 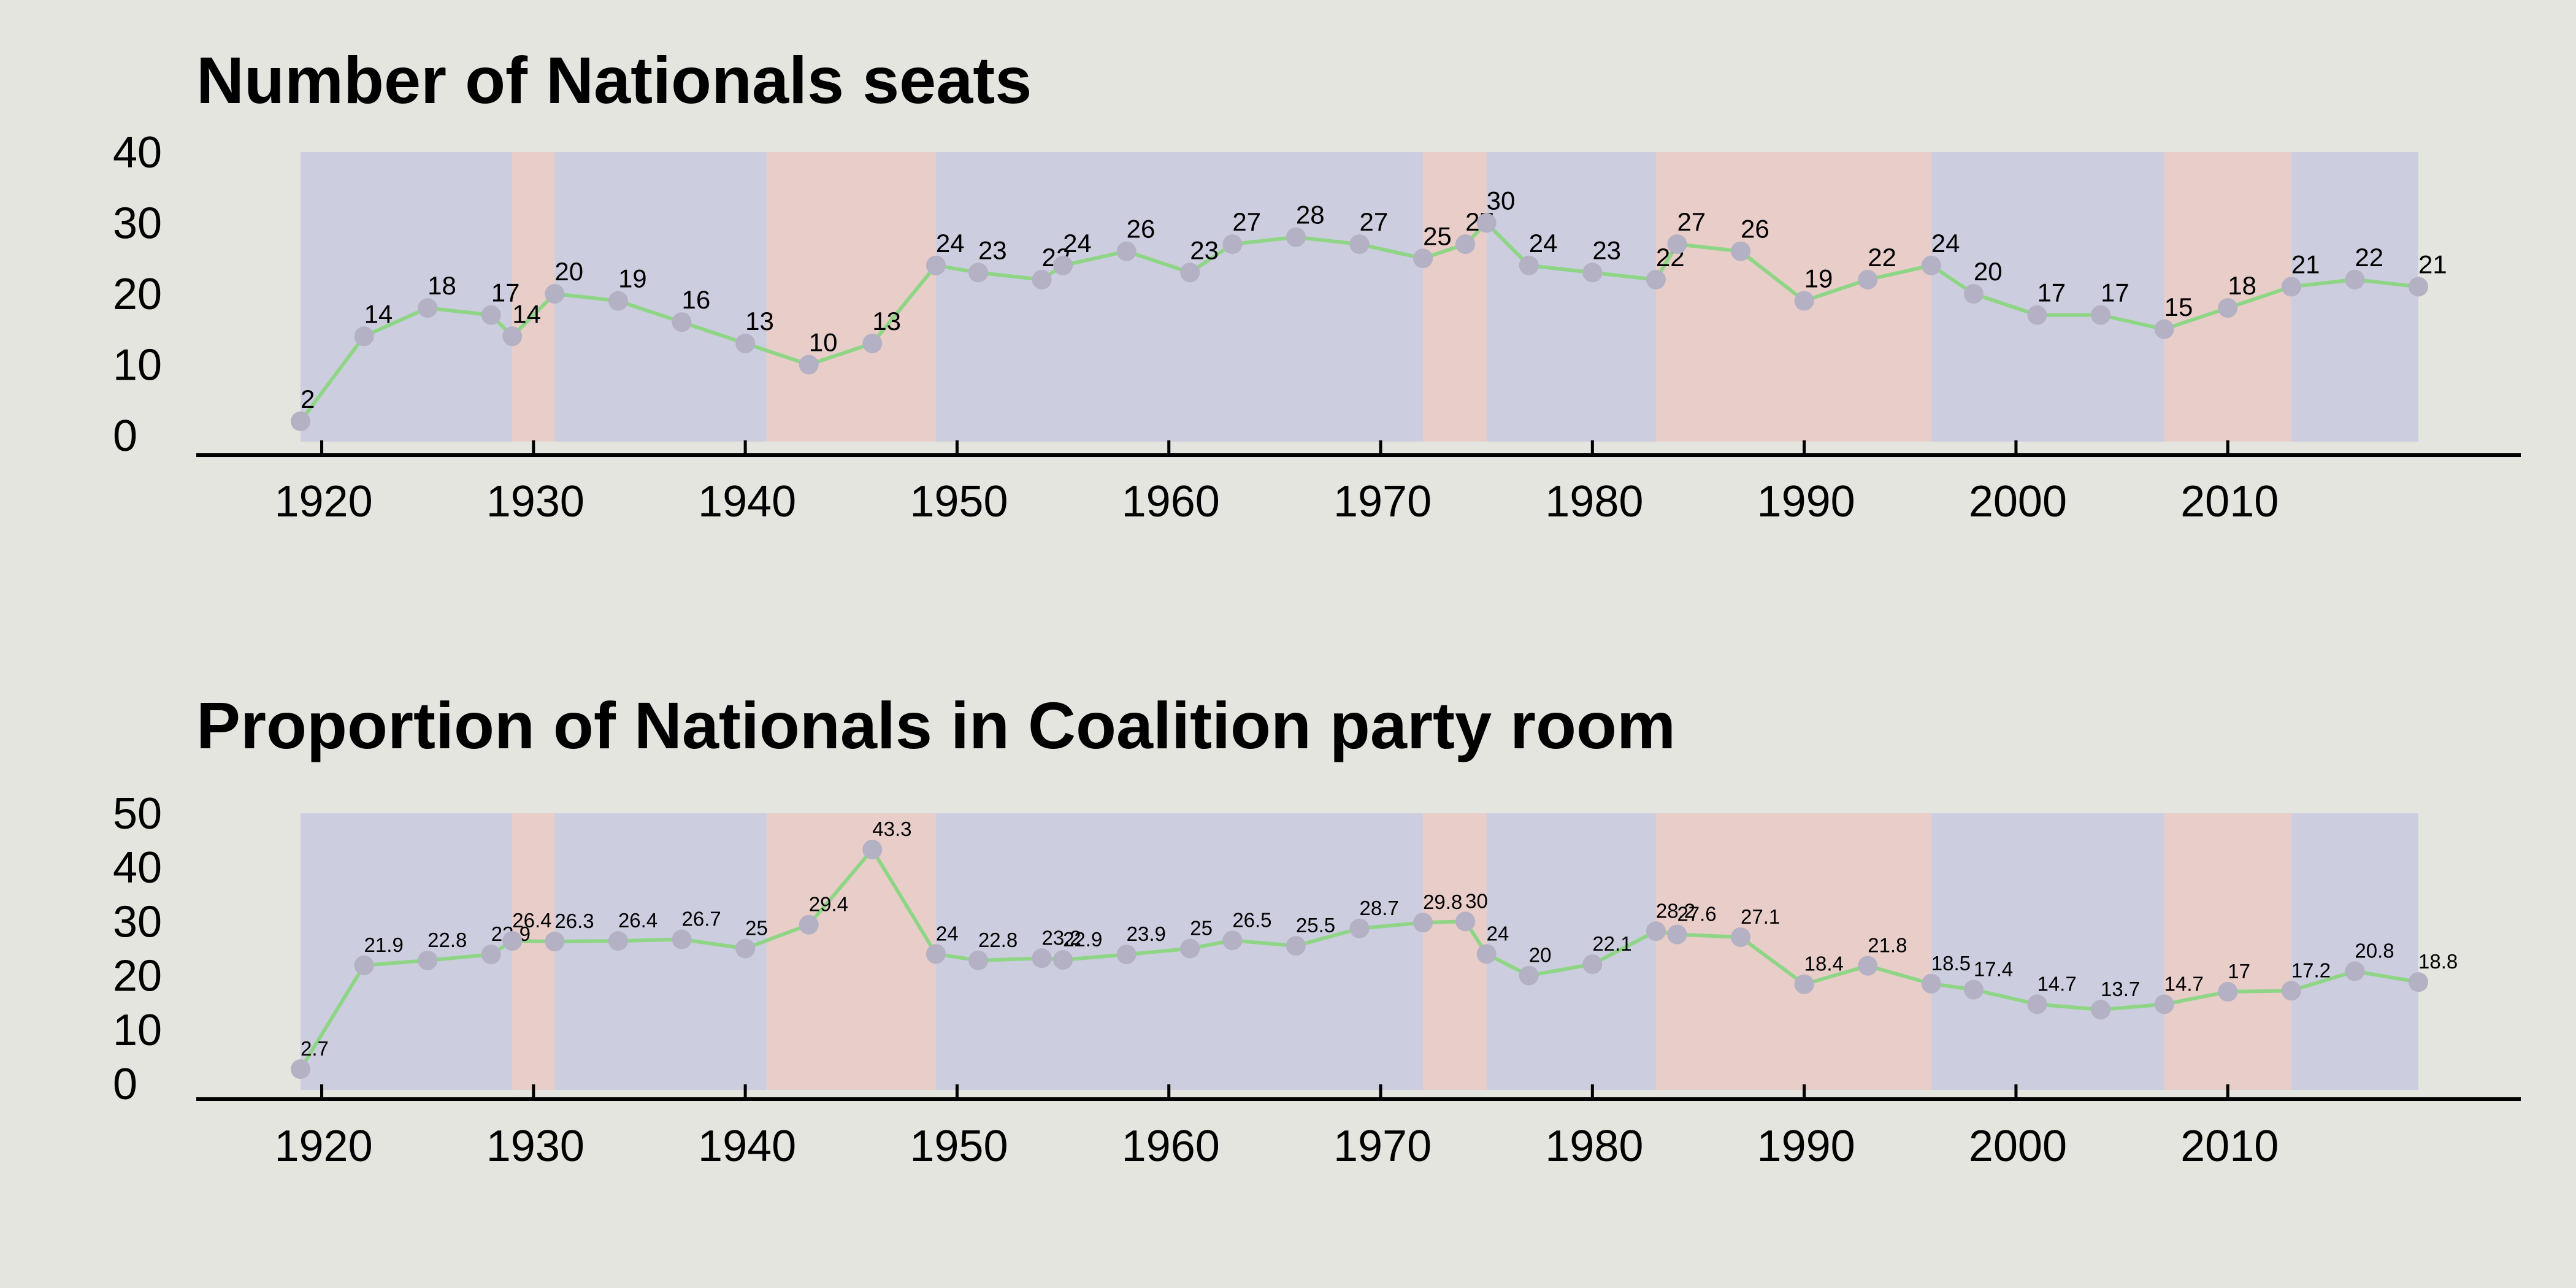 I want to click on data-label: 13, so click(x=886, y=321).